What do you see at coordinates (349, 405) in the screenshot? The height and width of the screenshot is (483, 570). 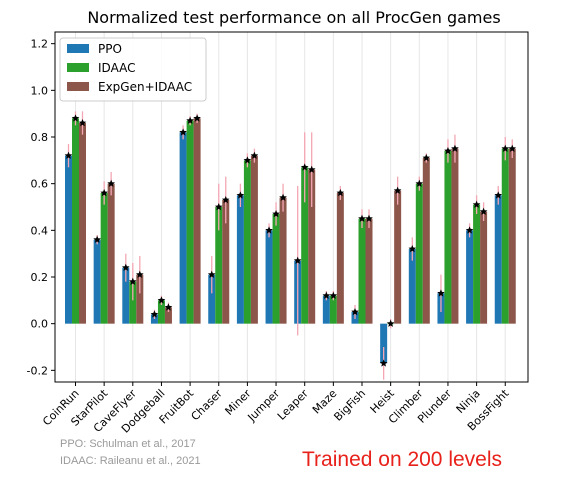 I see `x-tick-label: BigFish` at bounding box center [349, 405].